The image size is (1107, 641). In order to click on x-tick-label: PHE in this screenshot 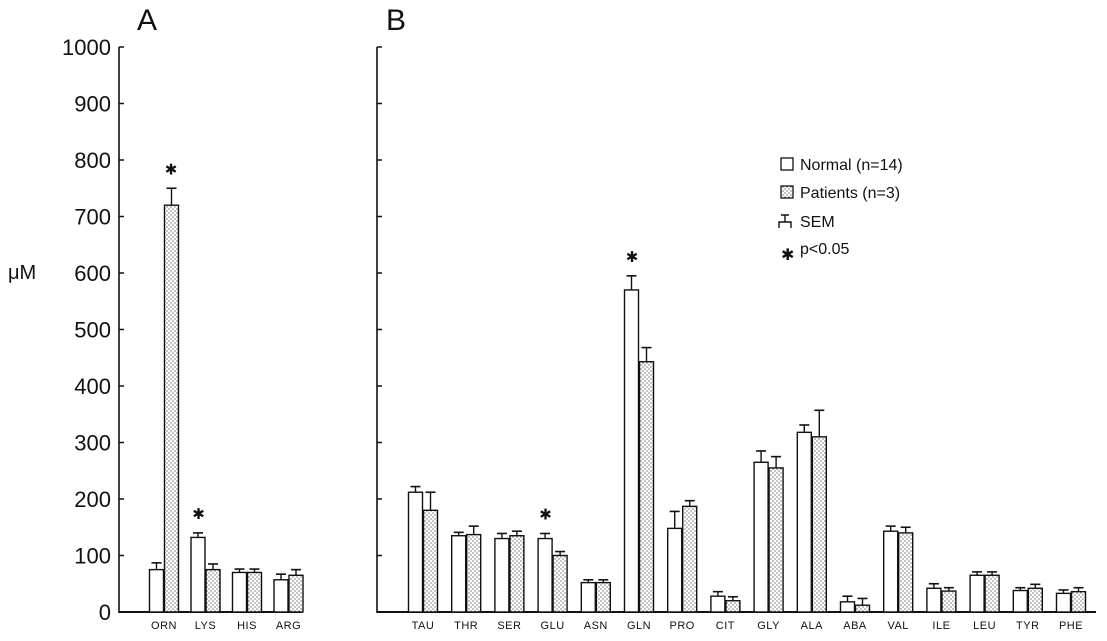, I will do `click(1071, 626)`.